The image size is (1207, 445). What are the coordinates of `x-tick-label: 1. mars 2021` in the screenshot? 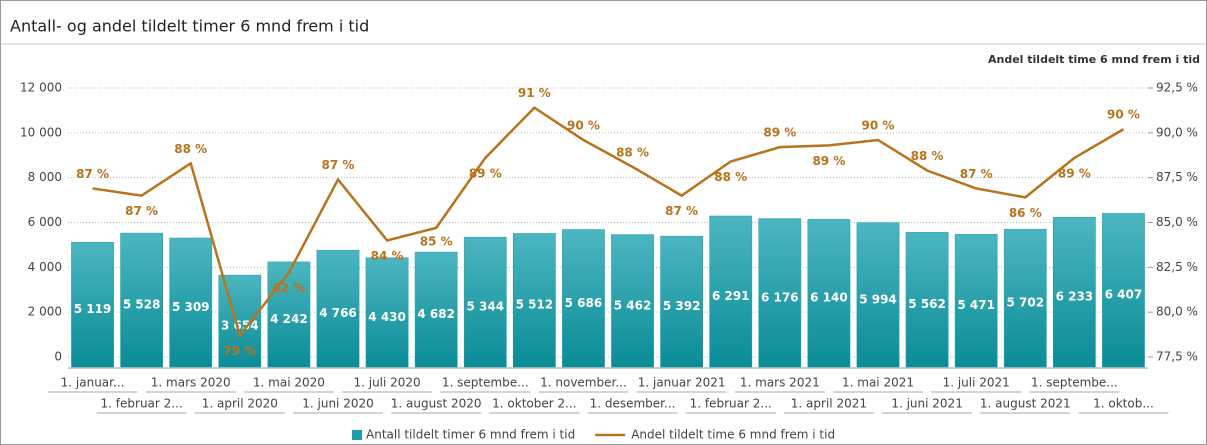 It's located at (780, 383).